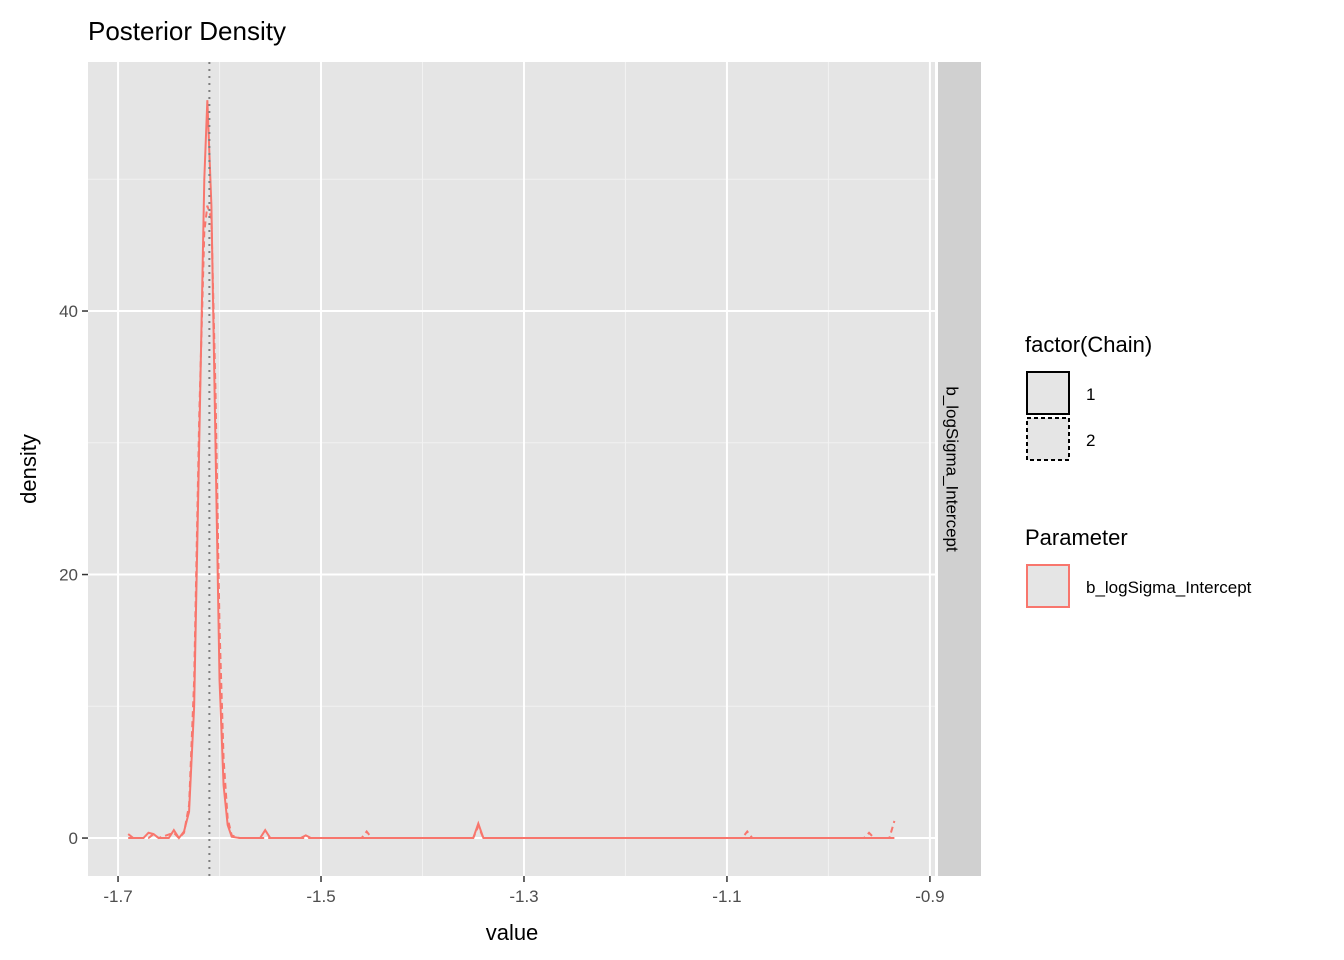 The width and height of the screenshot is (1344, 960). What do you see at coordinates (1076, 537) in the screenshot?
I see `legend-title: Parameter` at bounding box center [1076, 537].